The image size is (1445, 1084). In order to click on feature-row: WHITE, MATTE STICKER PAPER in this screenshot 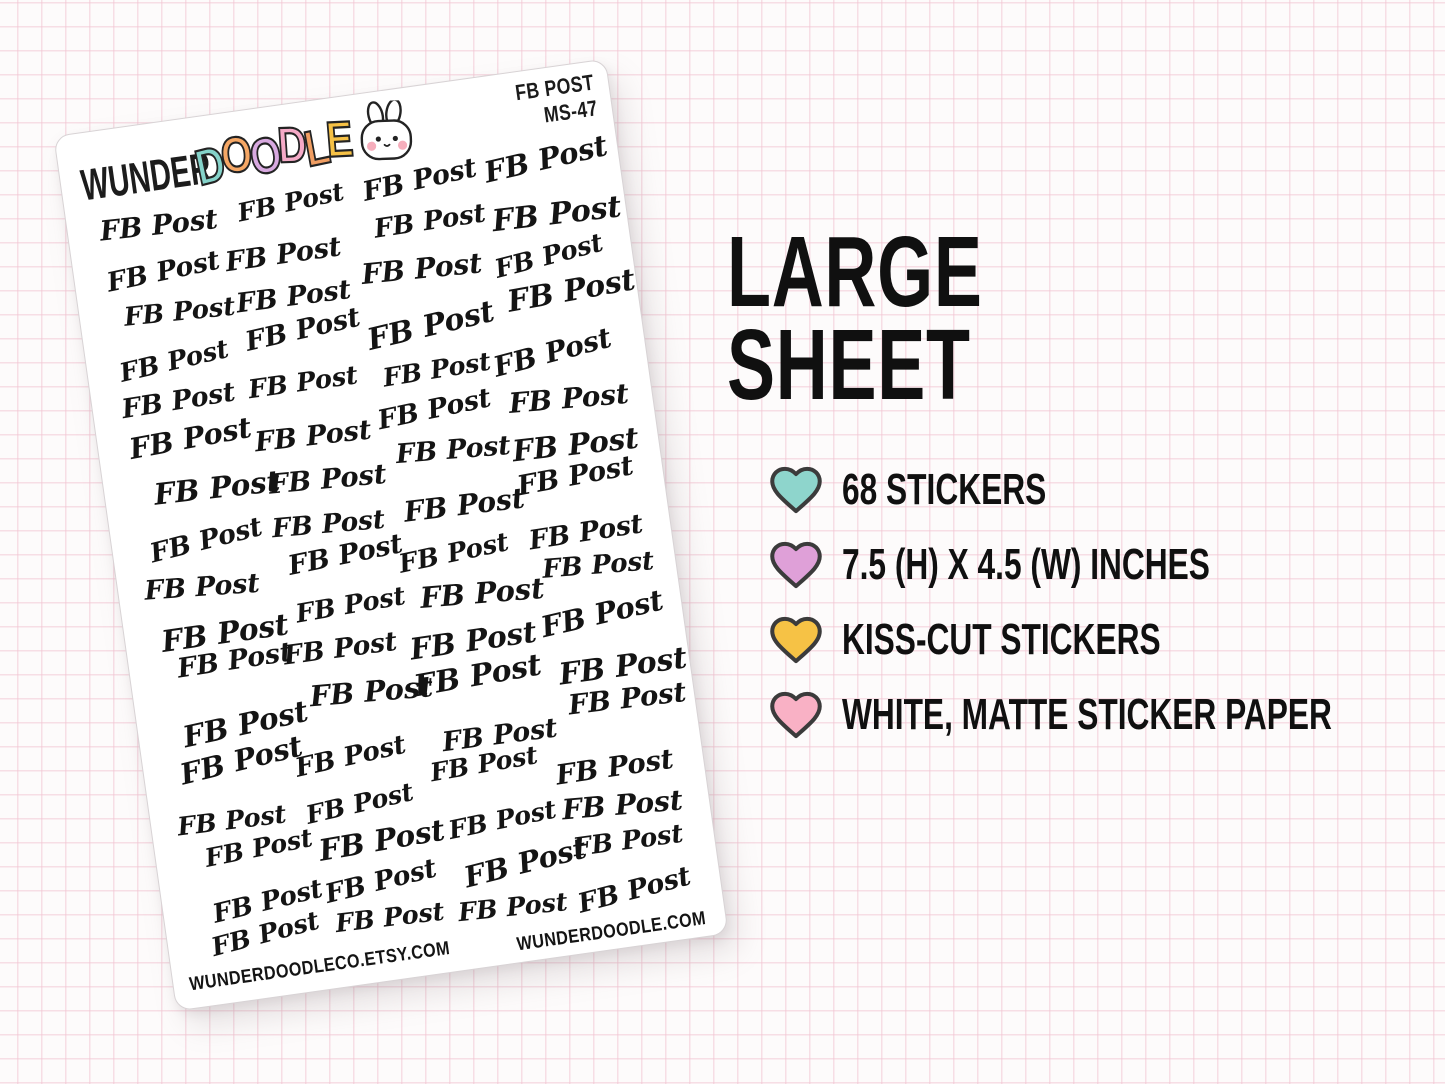, I will do `click(1105, 714)`.